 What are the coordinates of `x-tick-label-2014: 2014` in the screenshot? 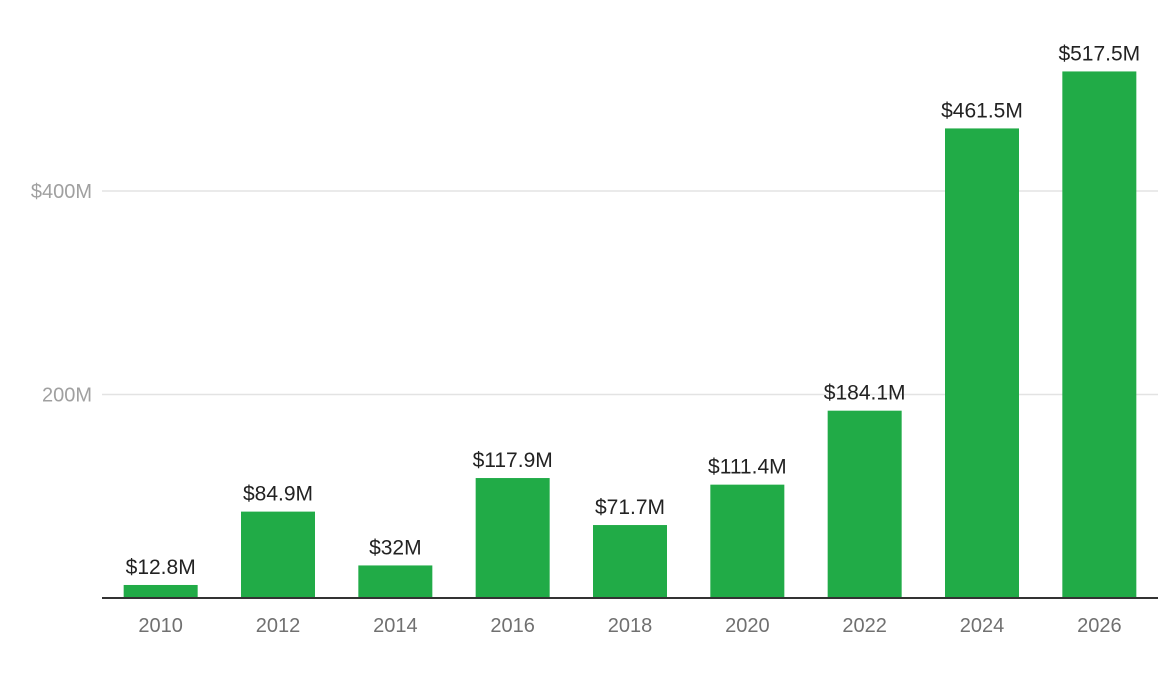 It's located at (395, 626).